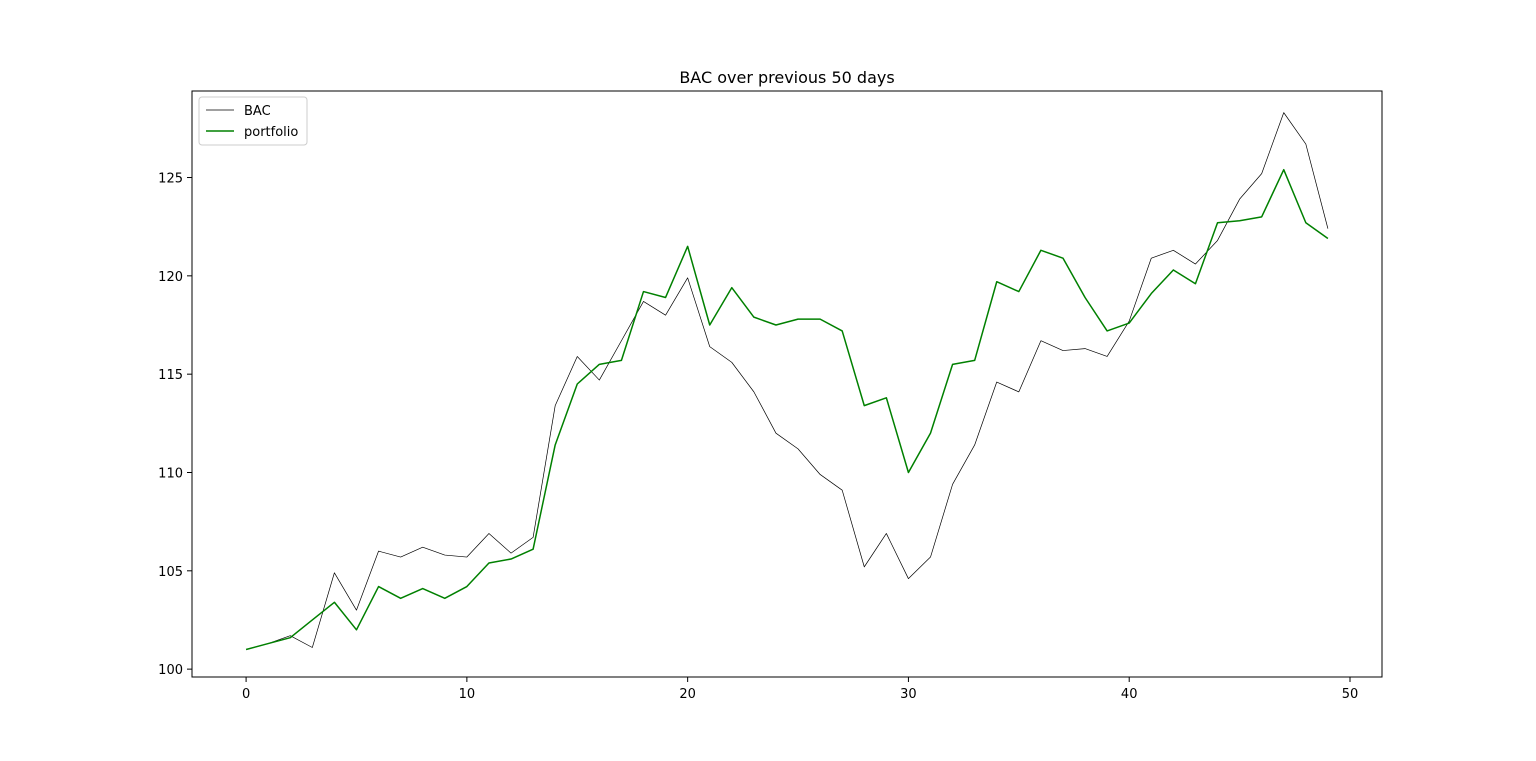  Describe the element at coordinates (908, 694) in the screenshot. I see `x-tick-label: 30` at that location.